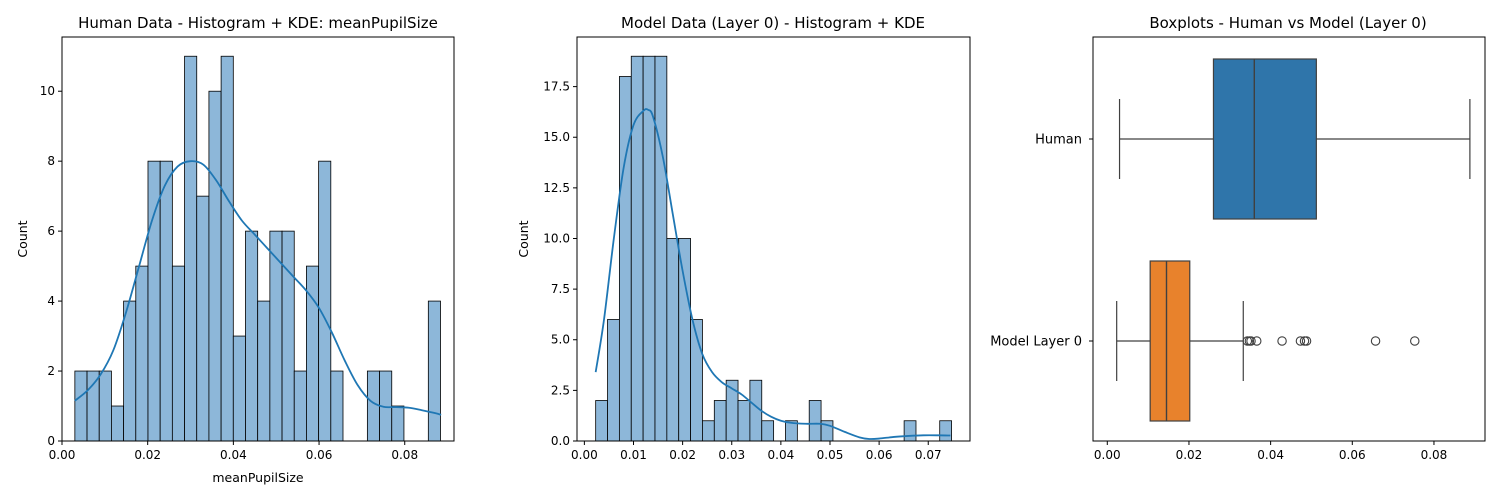 The height and width of the screenshot is (500, 1500). Describe the element at coordinates (560, 441) in the screenshot. I see `y-tick-label: 0.0` at that location.